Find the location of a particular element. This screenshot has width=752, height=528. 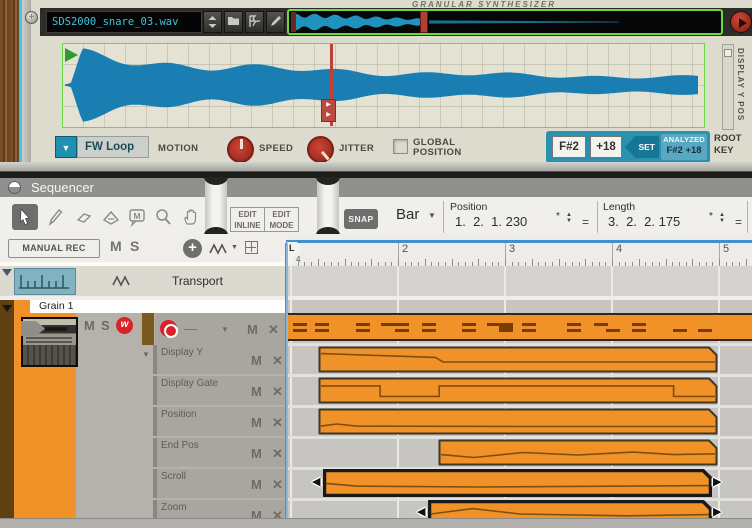

lane-record-button is located at coordinates (169, 329).